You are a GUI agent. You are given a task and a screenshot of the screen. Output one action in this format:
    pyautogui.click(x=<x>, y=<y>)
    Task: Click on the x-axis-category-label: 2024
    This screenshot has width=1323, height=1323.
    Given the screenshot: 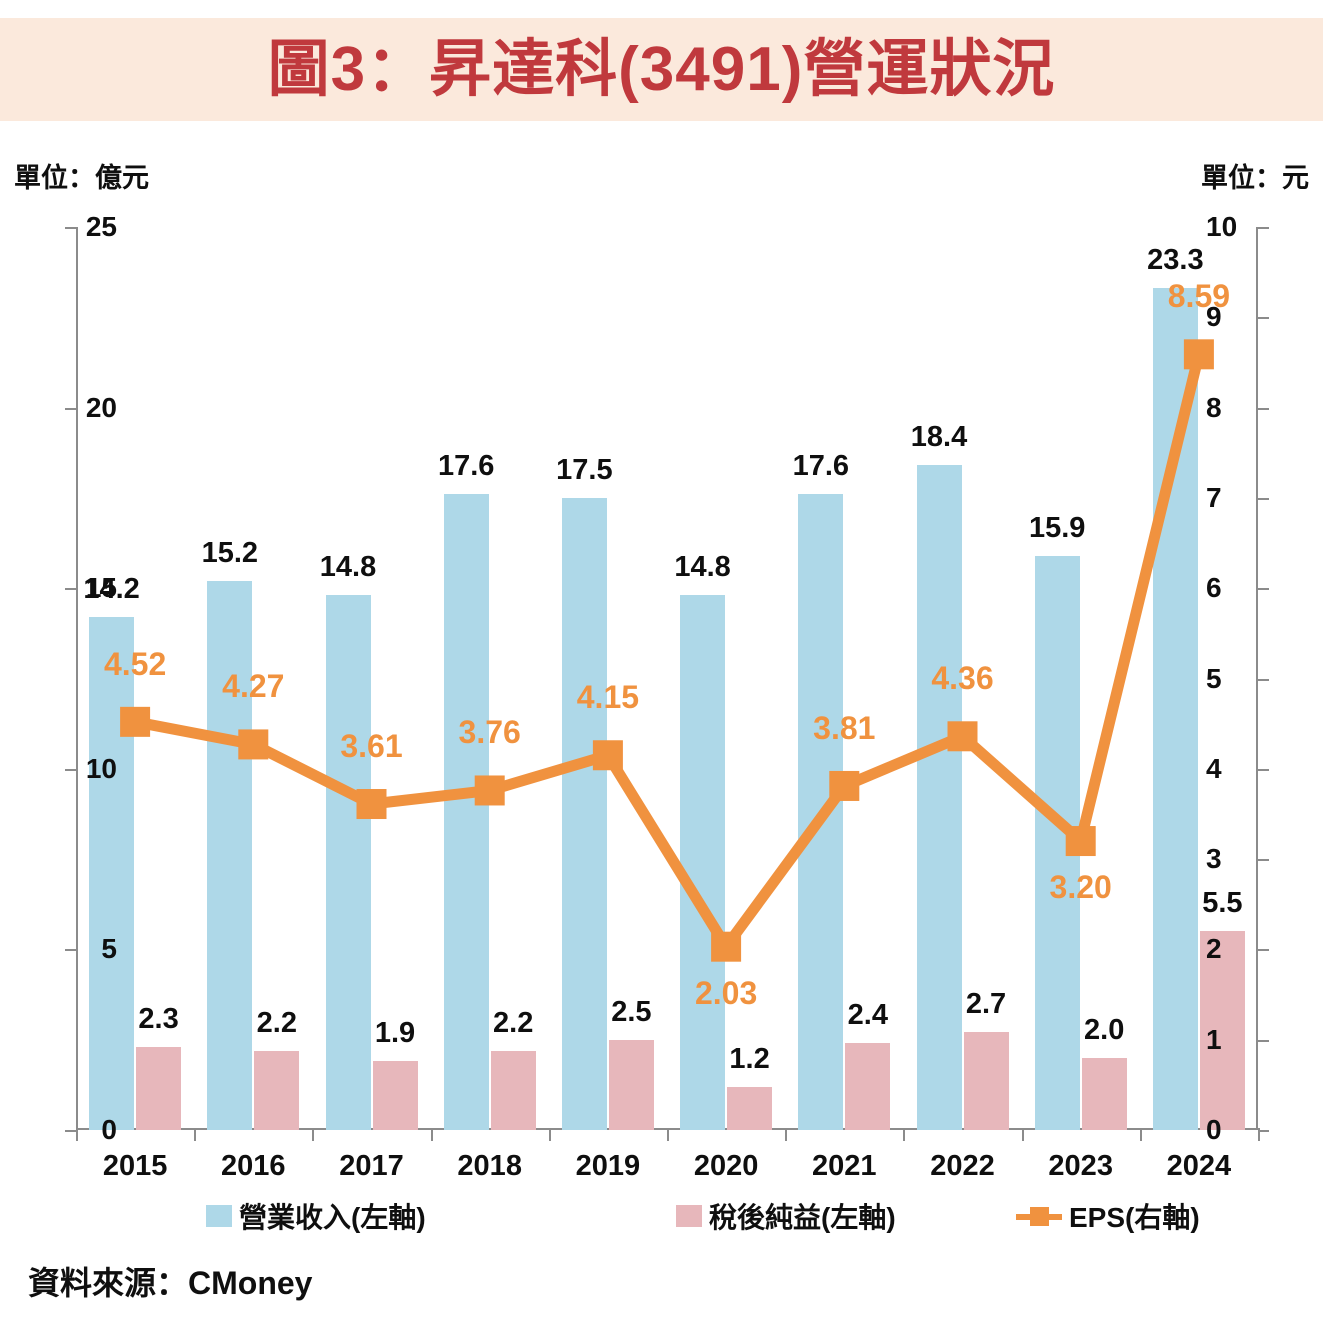 What is the action you would take?
    pyautogui.click(x=1199, y=1166)
    